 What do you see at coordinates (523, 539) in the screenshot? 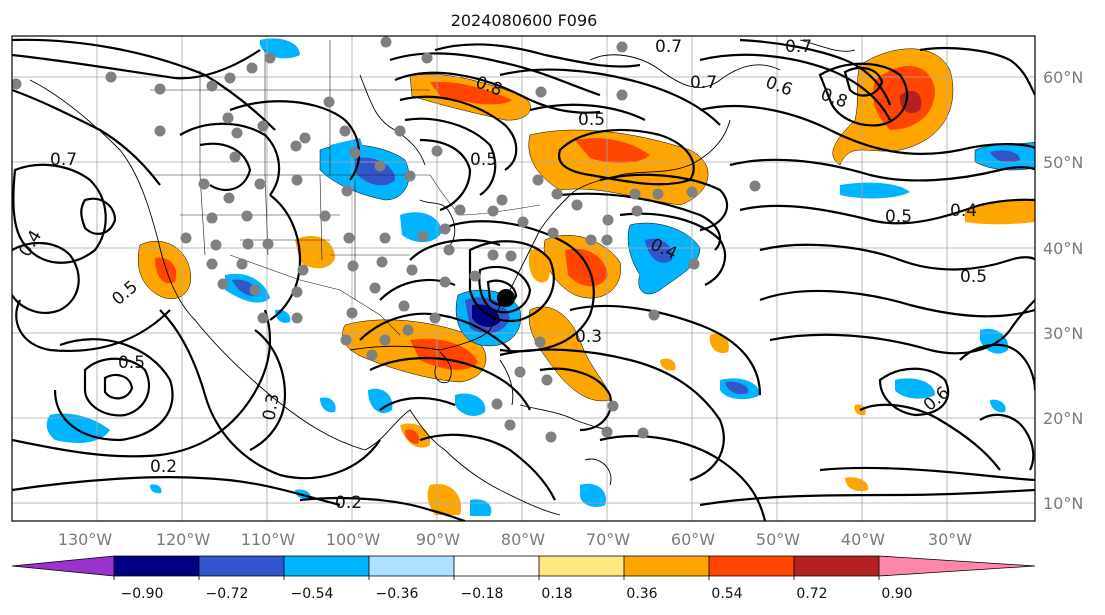
I see `lon-label: 80°W` at bounding box center [523, 539].